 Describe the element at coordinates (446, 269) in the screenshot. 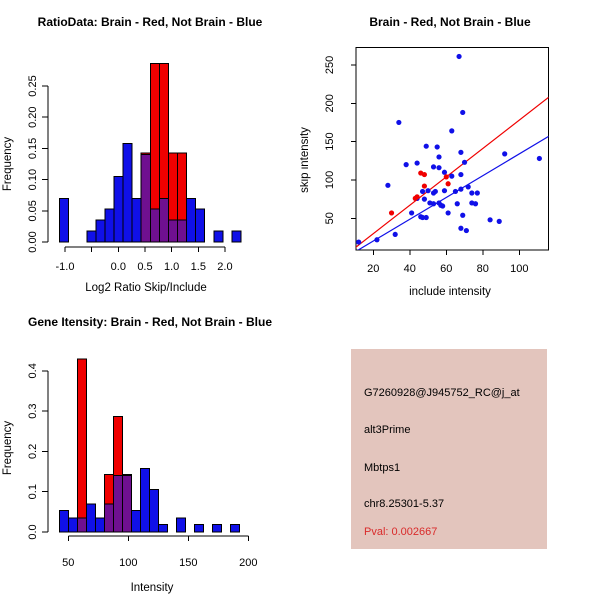

I see `svg-text: 60` at that location.